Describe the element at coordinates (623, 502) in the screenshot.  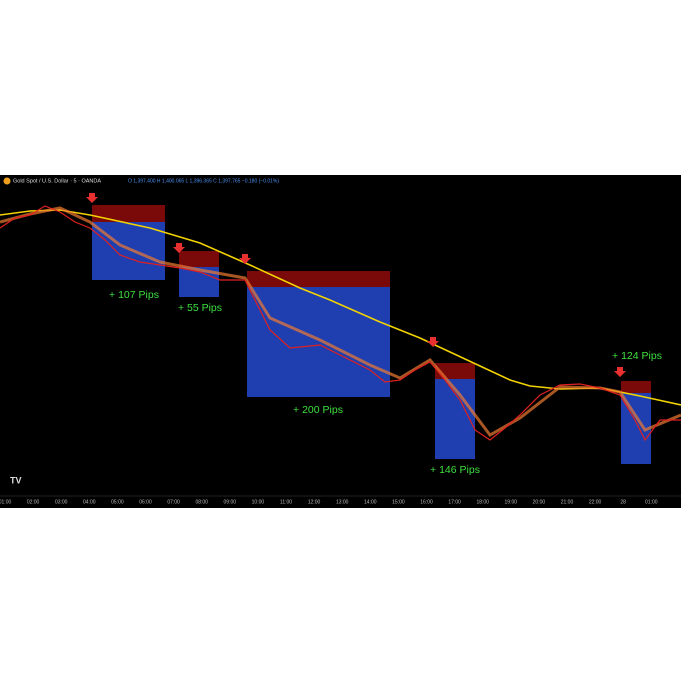
I see `time-label: 28` at that location.